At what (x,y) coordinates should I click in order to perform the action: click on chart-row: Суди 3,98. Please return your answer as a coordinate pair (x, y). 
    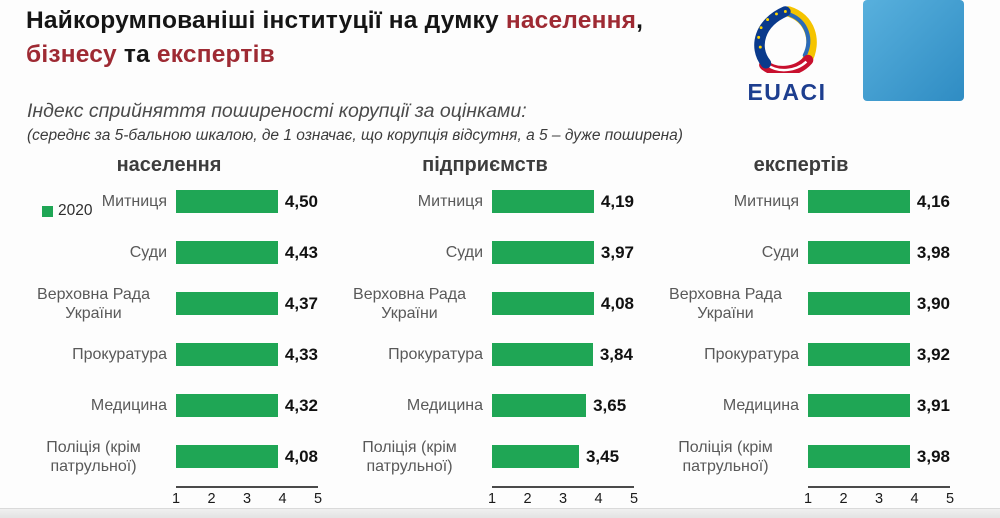
    Looking at the image, I should click on (826, 252).